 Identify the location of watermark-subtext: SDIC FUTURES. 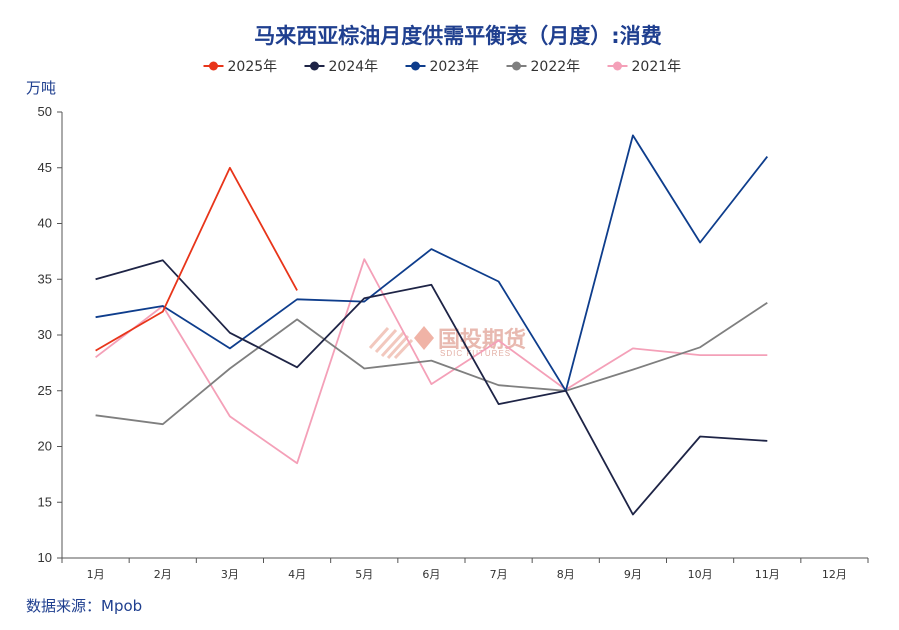
(475, 353).